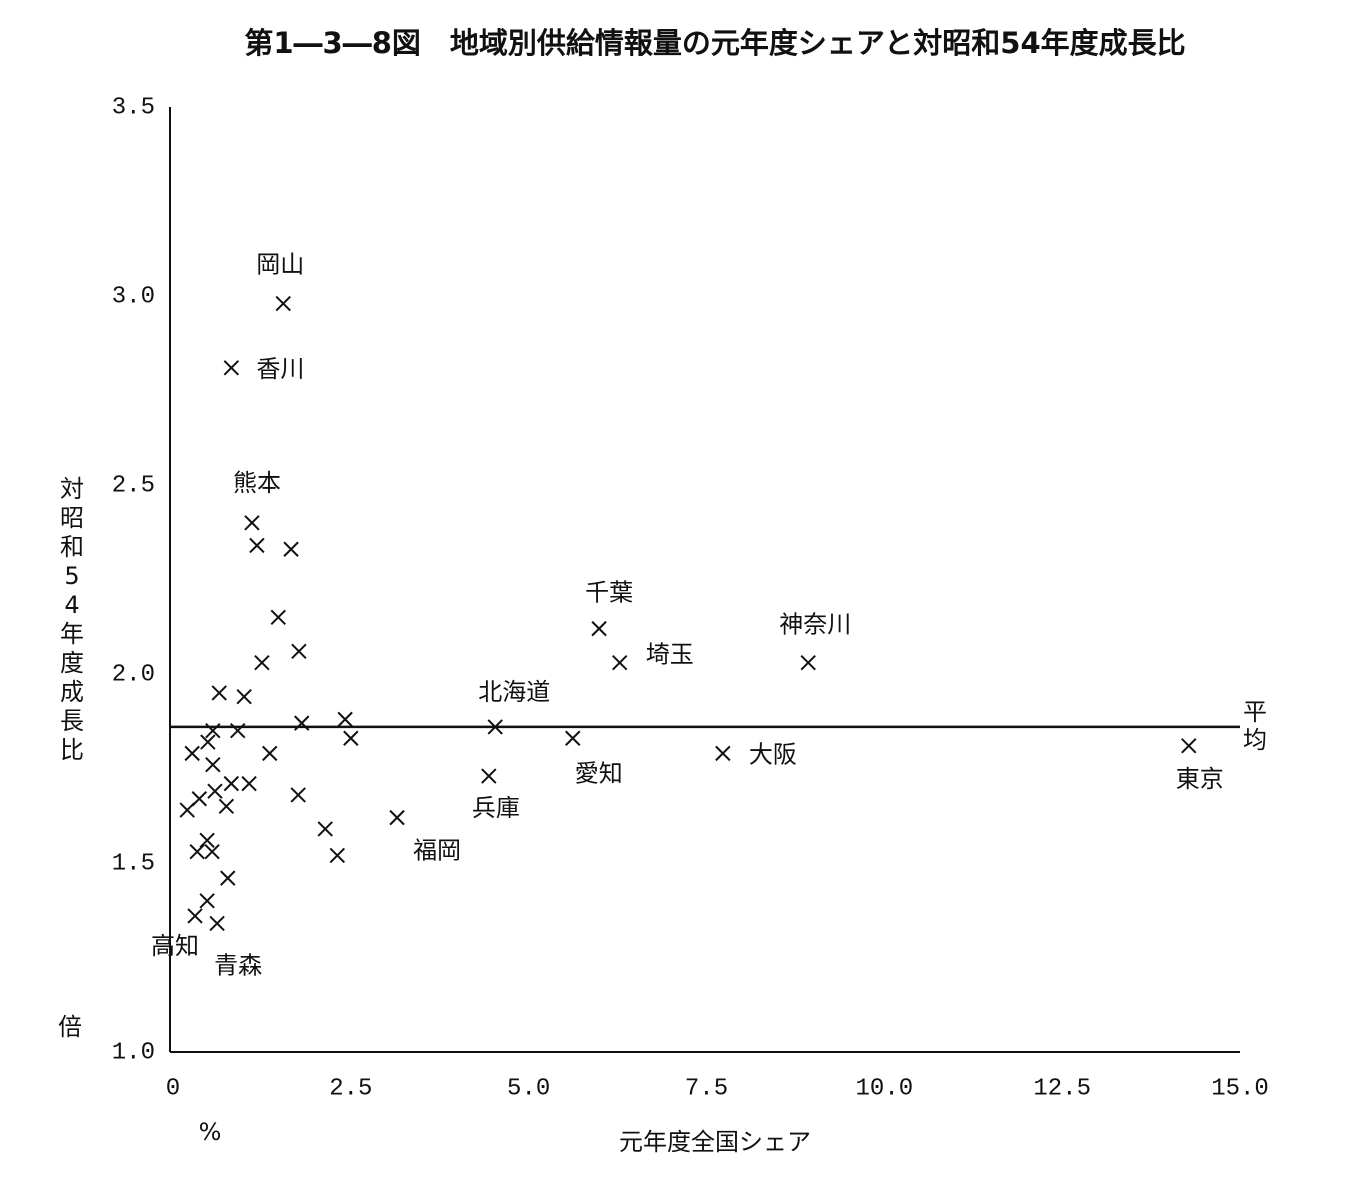  I want to click on y-tick-label: 2.0, so click(133, 674).